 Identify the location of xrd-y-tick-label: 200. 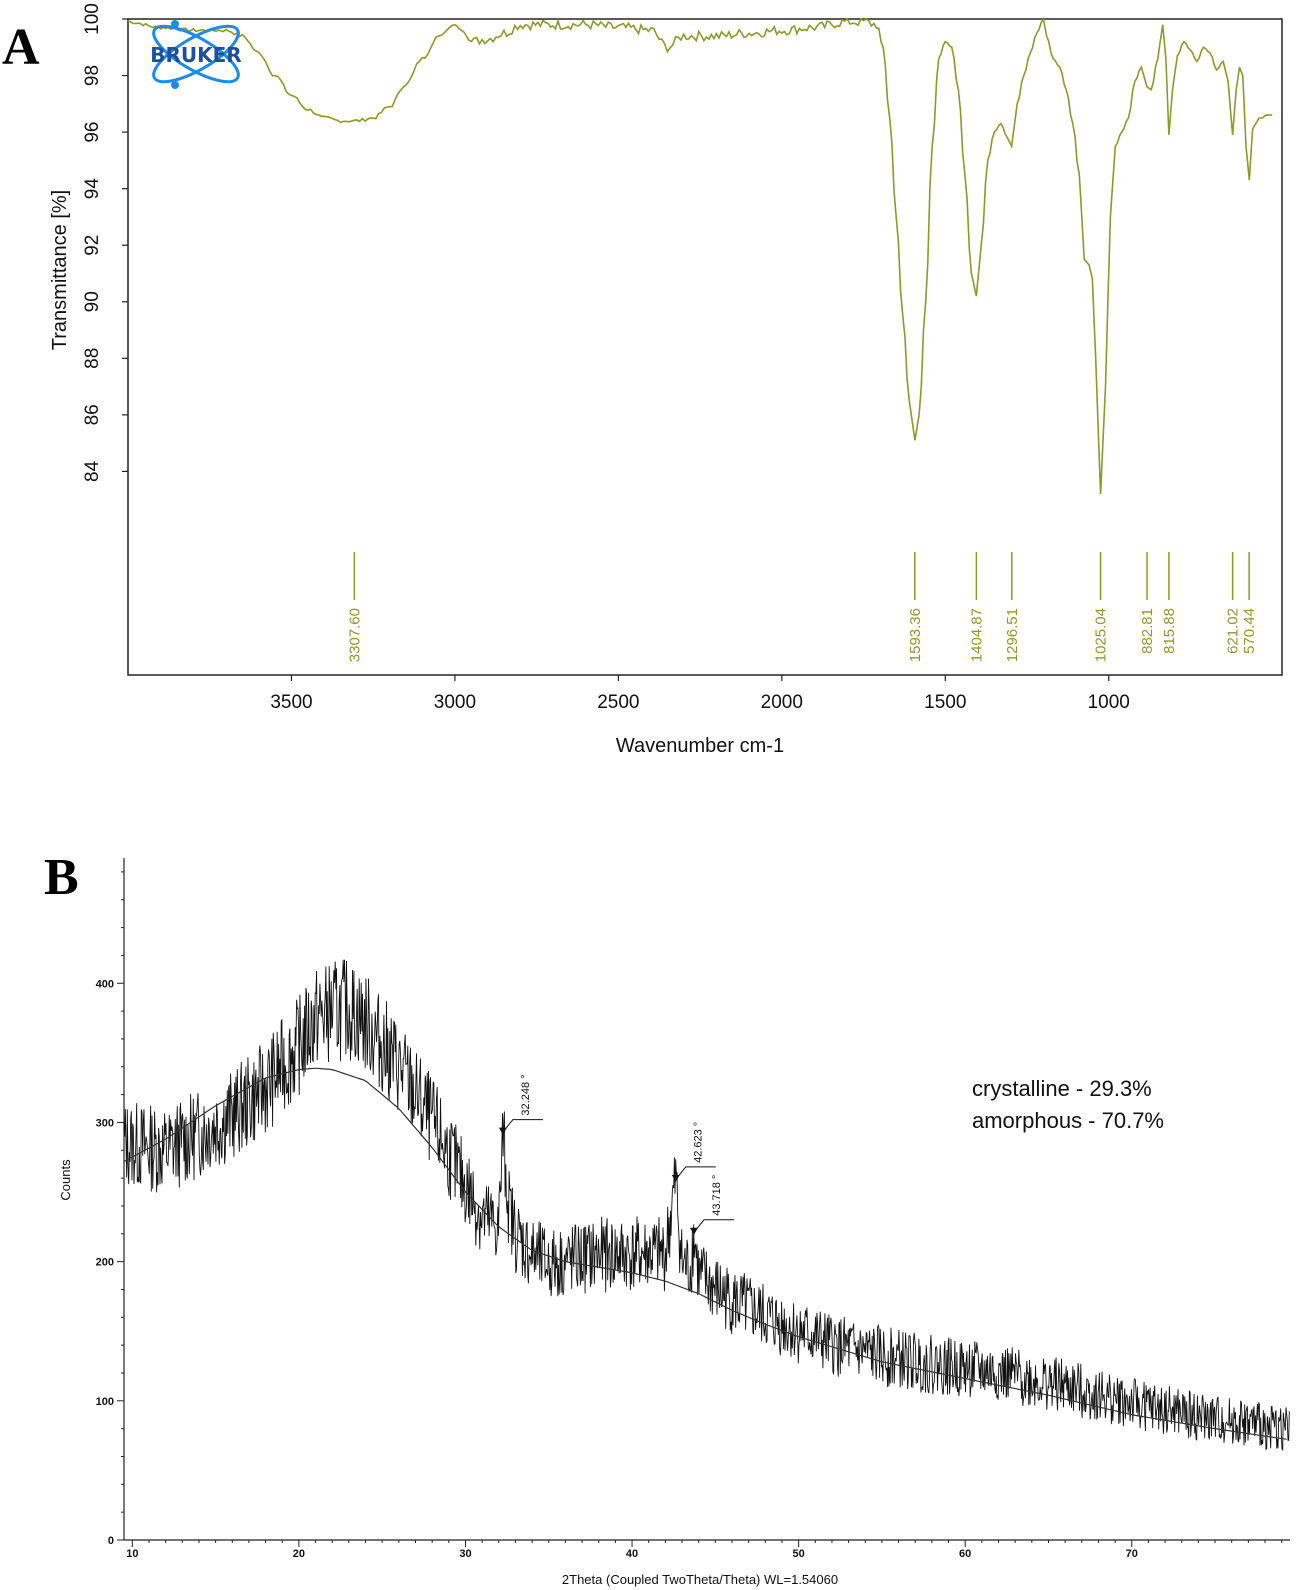
(105, 1263).